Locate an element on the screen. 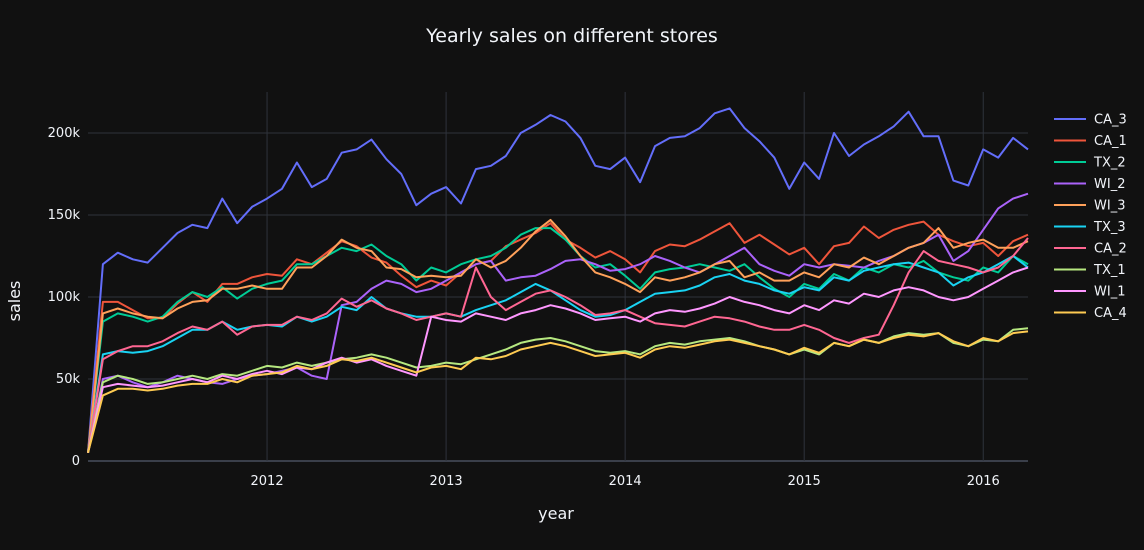  x-tick-label: 2015 is located at coordinates (804, 481).